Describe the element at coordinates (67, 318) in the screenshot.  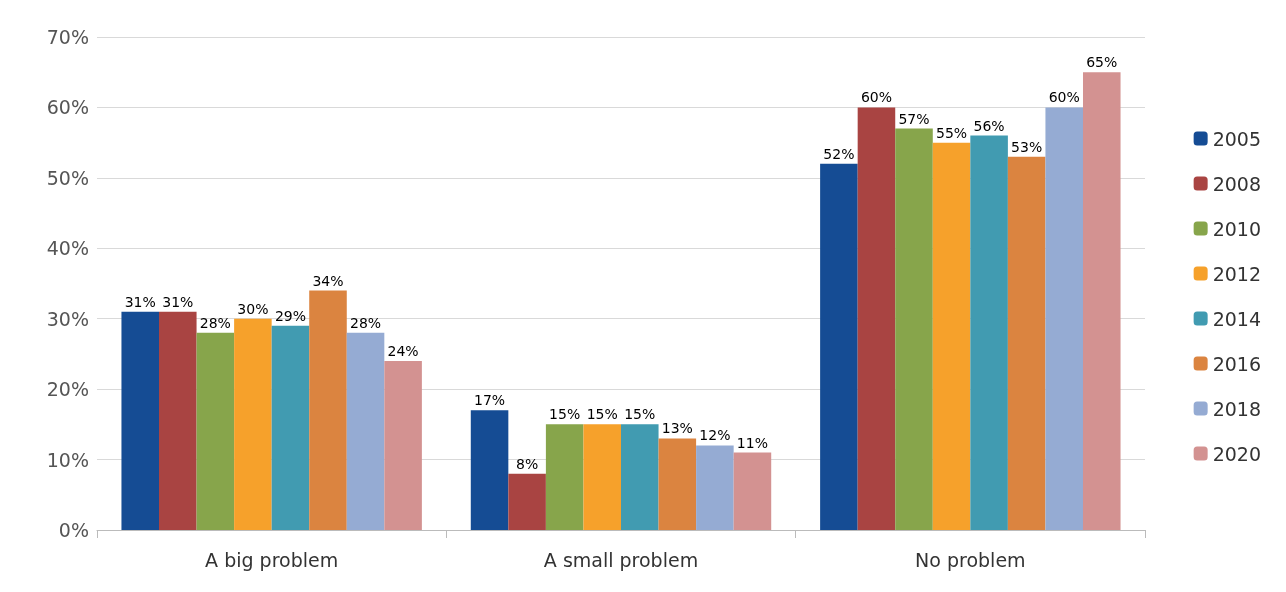
I see `y-tick-label: 30%` at that location.